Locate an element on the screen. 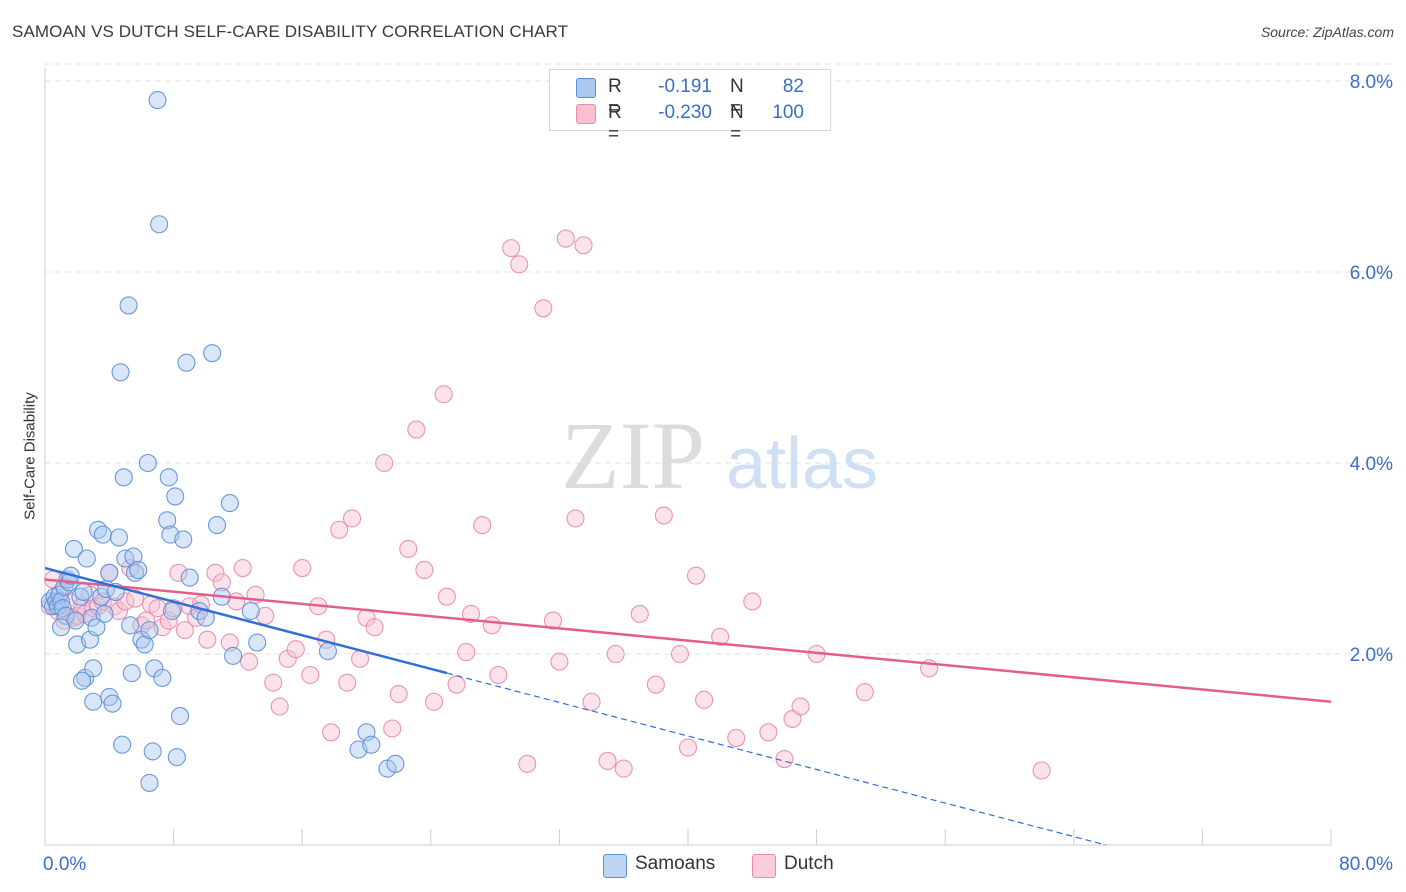 The width and height of the screenshot is (1406, 892). samoan-trend-line is located at coordinates (246, 620).